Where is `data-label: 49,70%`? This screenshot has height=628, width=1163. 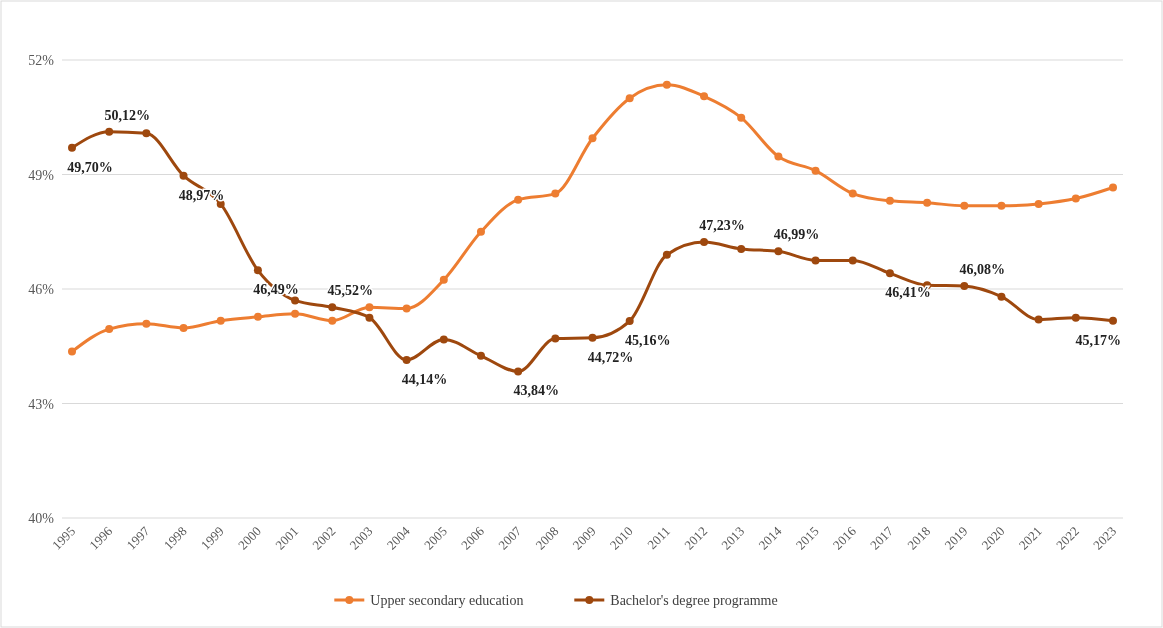 data-label: 49,70% is located at coordinates (90, 167).